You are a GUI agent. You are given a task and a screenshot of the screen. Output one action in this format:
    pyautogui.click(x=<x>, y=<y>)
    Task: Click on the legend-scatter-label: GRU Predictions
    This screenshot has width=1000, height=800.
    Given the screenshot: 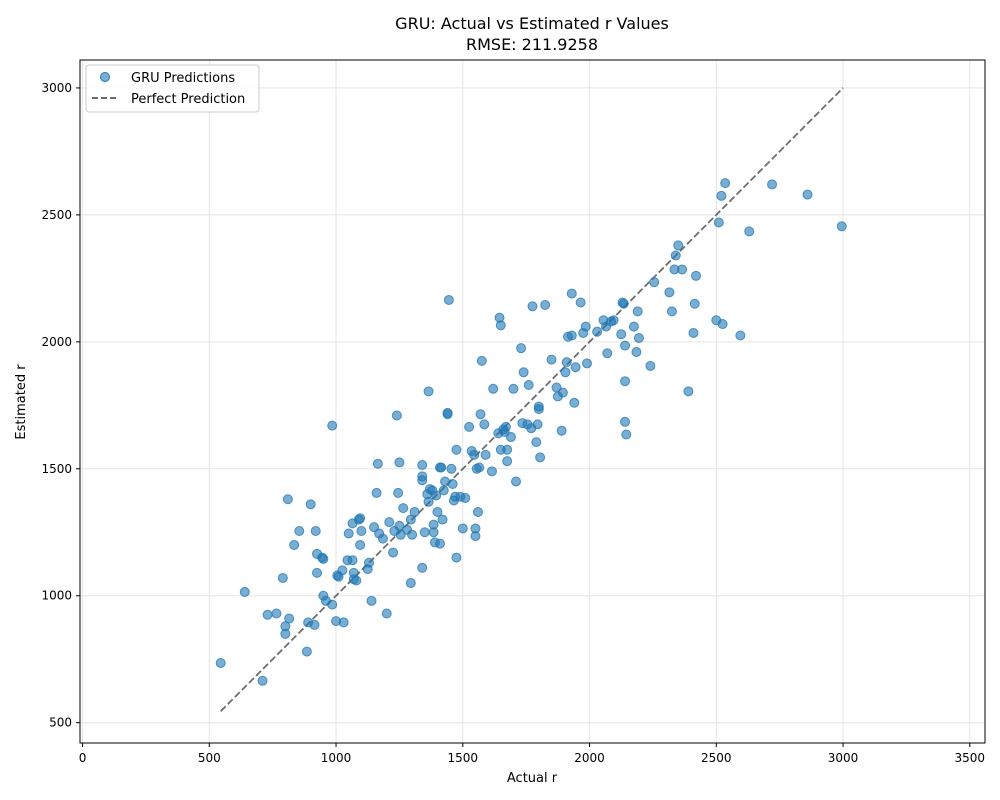 What is the action you would take?
    pyautogui.click(x=183, y=78)
    